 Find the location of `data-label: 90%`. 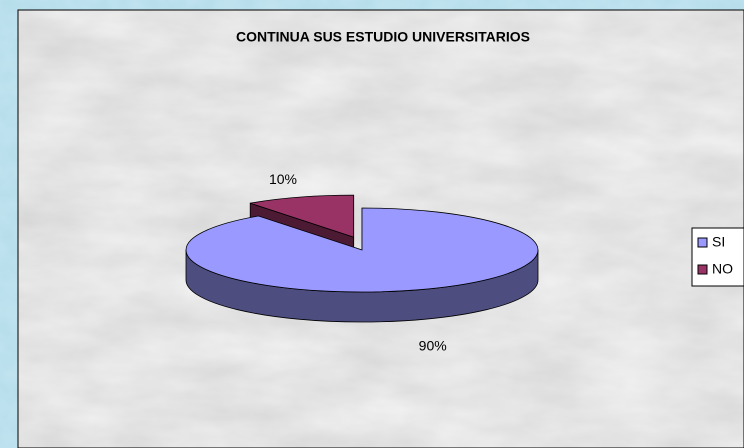

data-label: 90% is located at coordinates (433, 346).